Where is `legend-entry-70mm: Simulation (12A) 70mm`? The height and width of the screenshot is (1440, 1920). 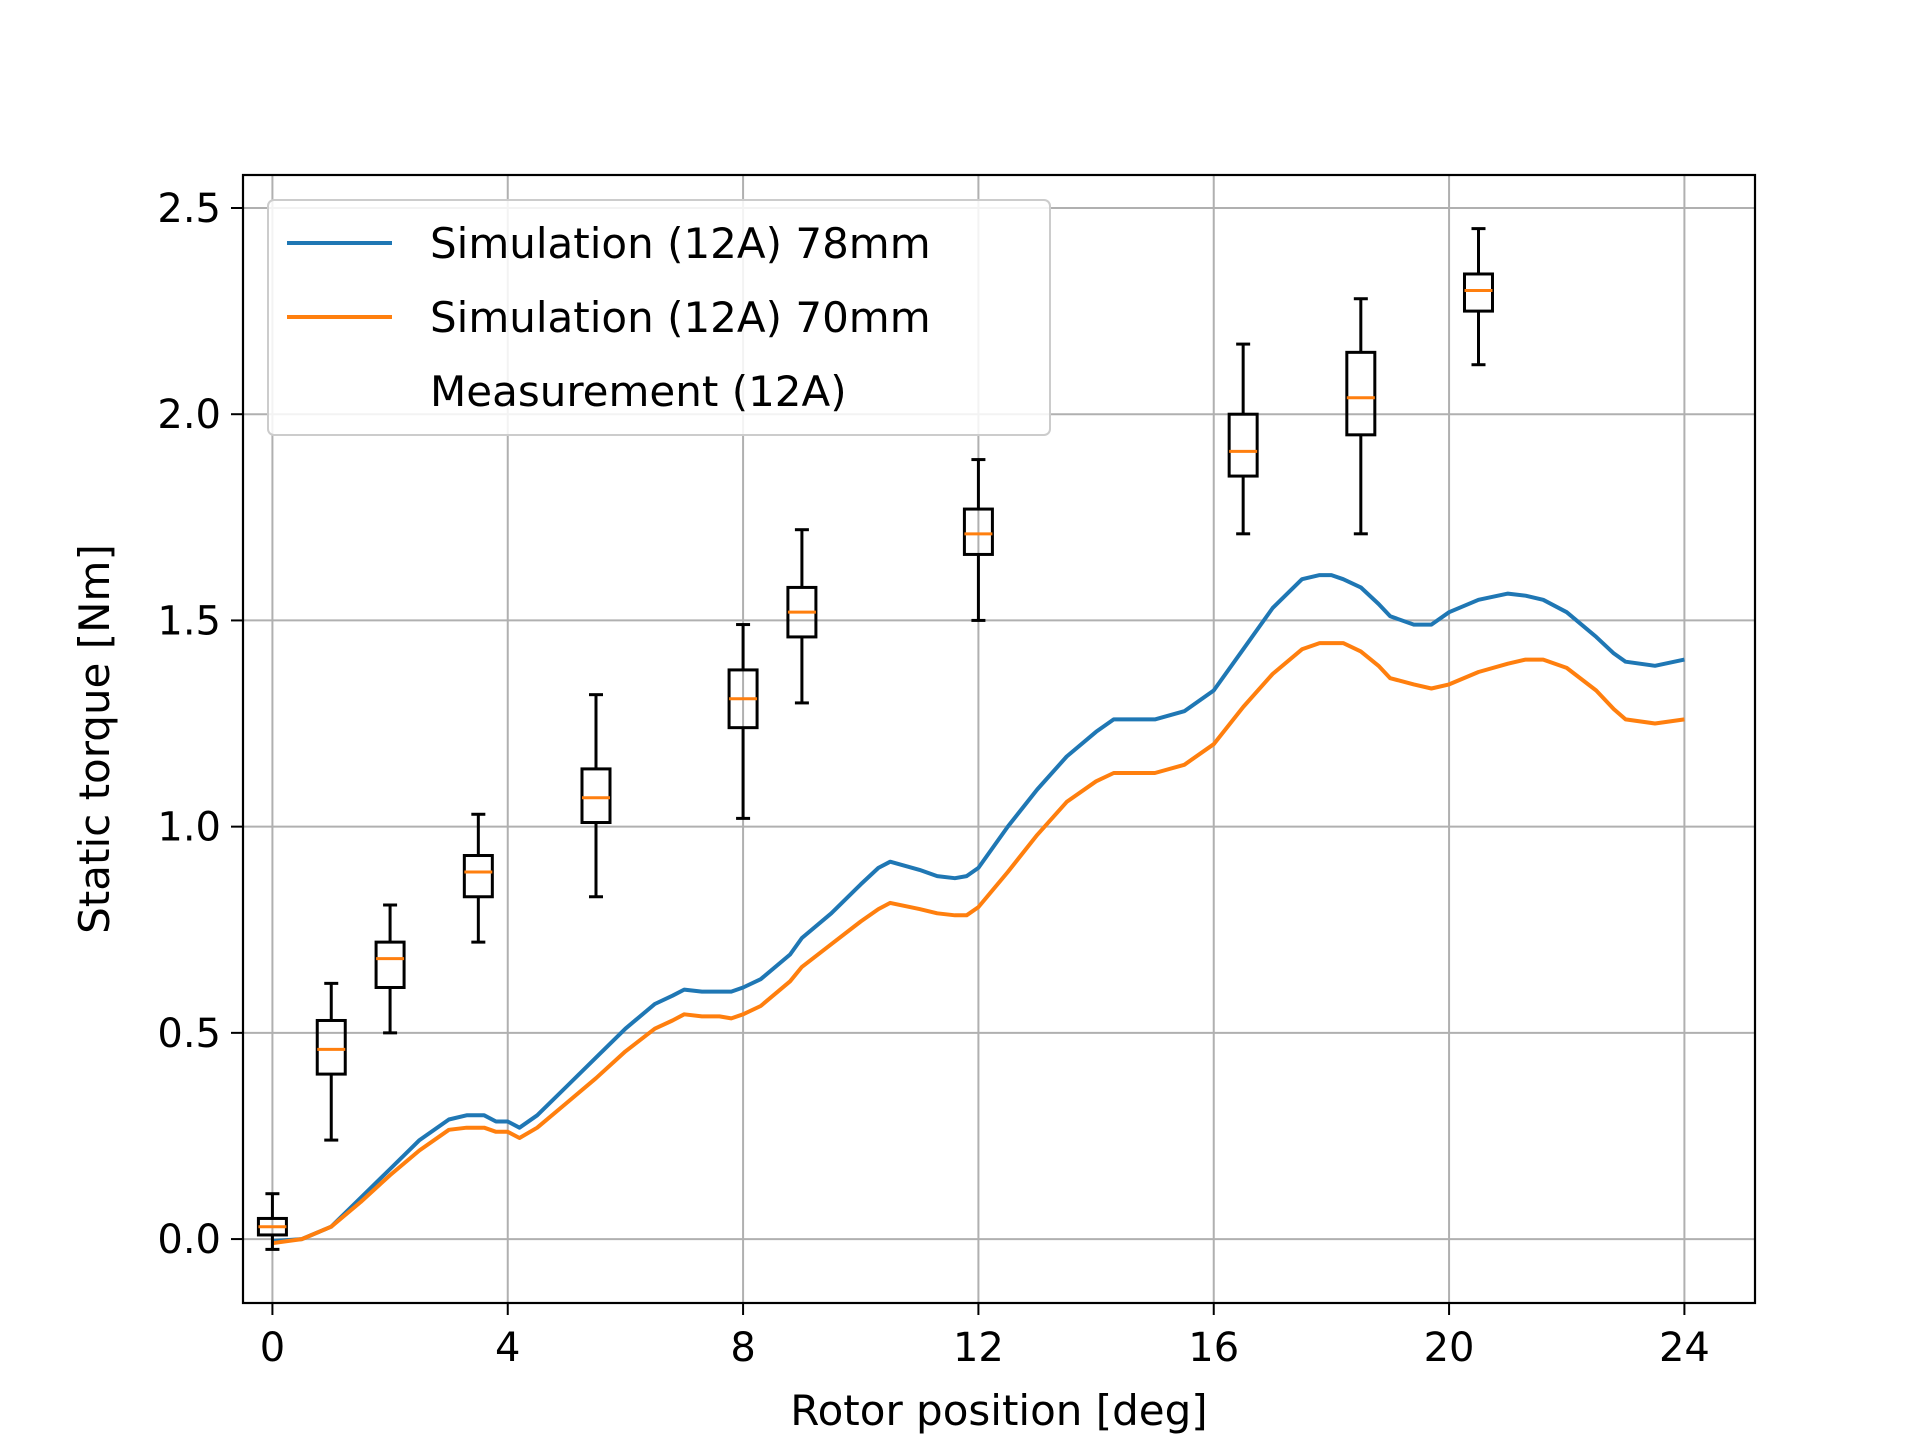 legend-entry-70mm: Simulation (12A) 70mm is located at coordinates (680, 317).